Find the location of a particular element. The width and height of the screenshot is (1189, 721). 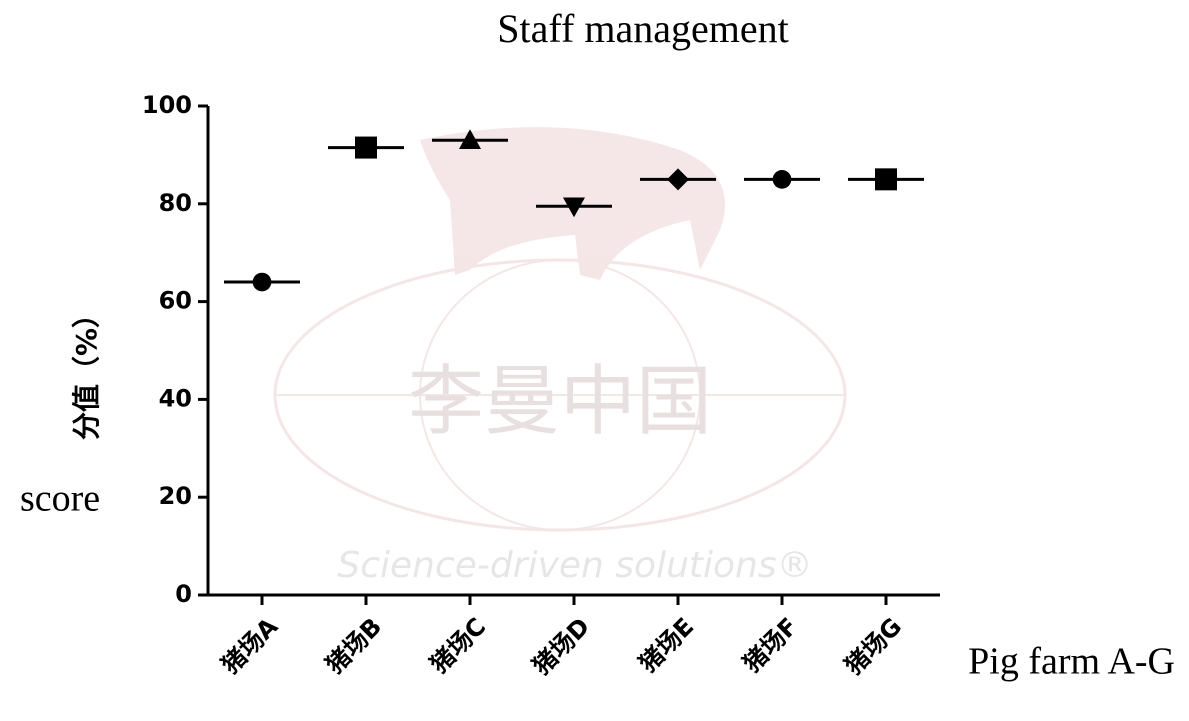

y-tick-label: 100 is located at coordinates (167, 105).